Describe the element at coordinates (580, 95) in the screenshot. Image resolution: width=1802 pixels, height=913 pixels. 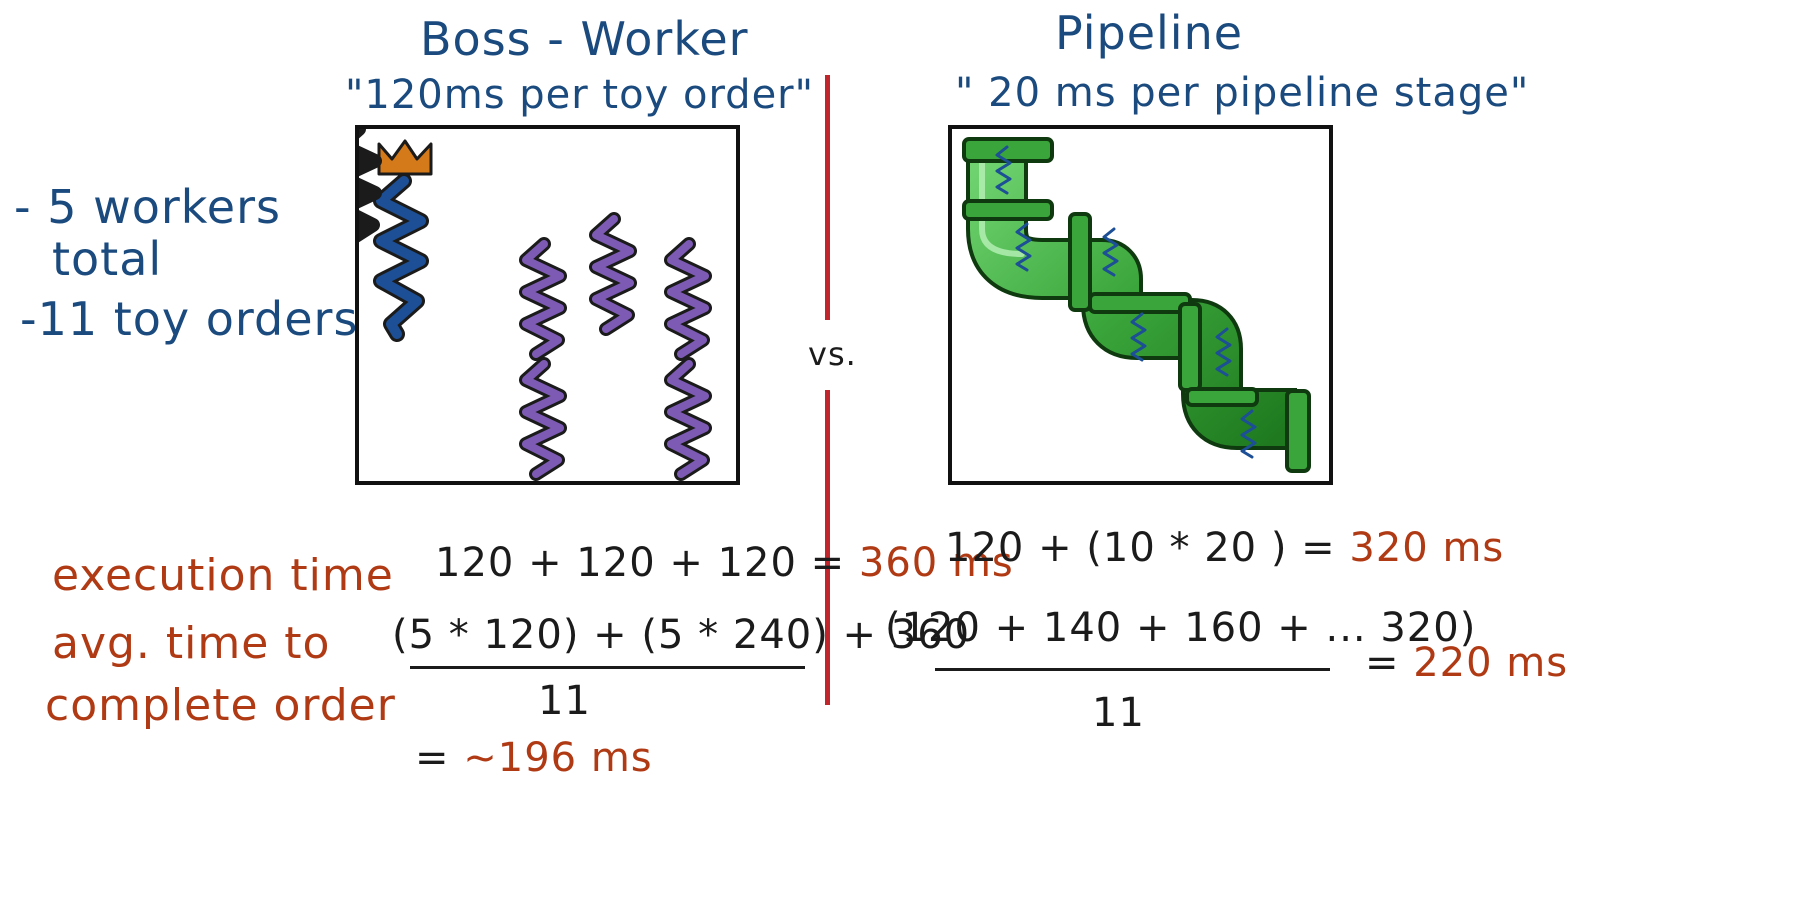
I see `boss-worker-subtitle: "120ms per toy order"` at that location.